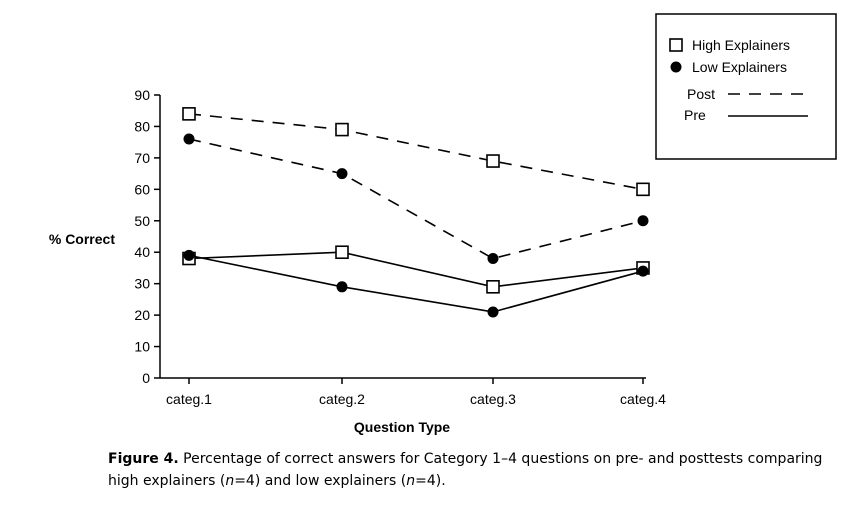 The width and height of the screenshot is (851, 510). I want to click on y-tick-label: 70, so click(142, 158).